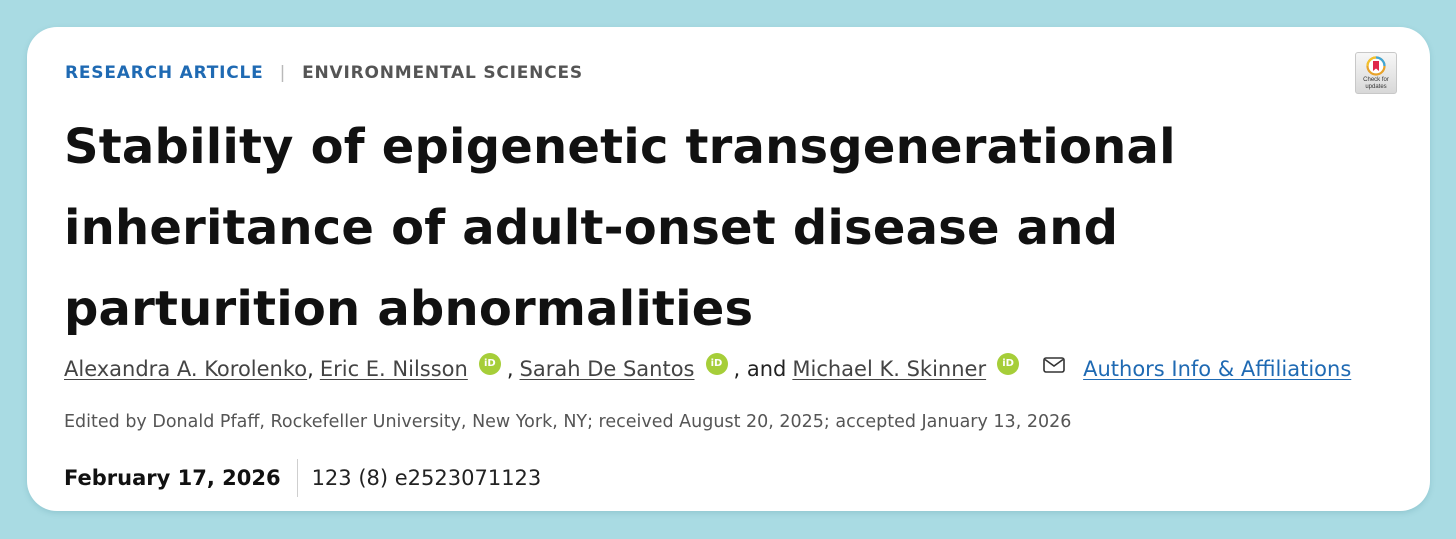  Describe the element at coordinates (393, 369) in the screenshot. I see `author-link-nilsson: Eric E. Nilsson` at that location.